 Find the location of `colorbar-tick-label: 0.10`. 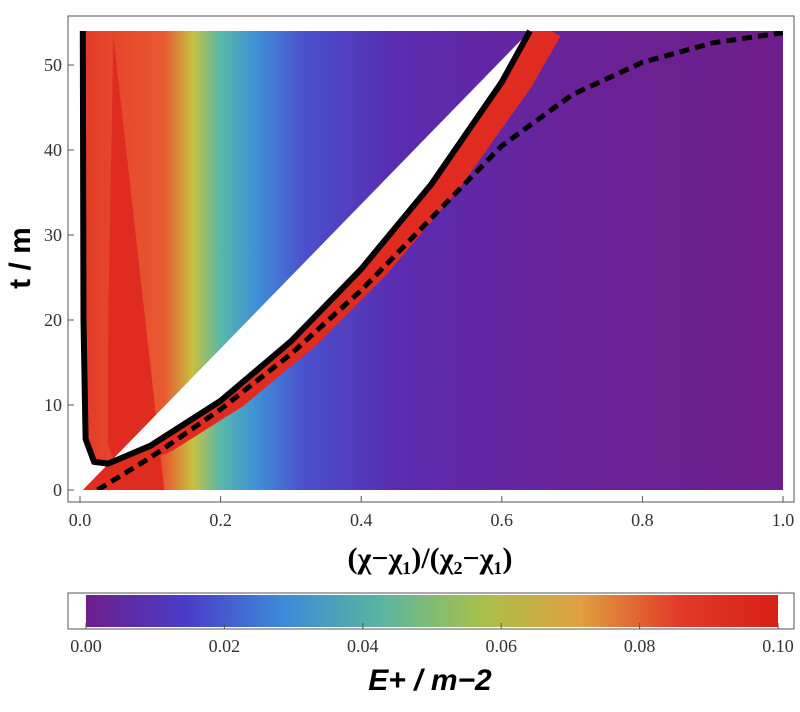

colorbar-tick-label: 0.10 is located at coordinates (778, 646).